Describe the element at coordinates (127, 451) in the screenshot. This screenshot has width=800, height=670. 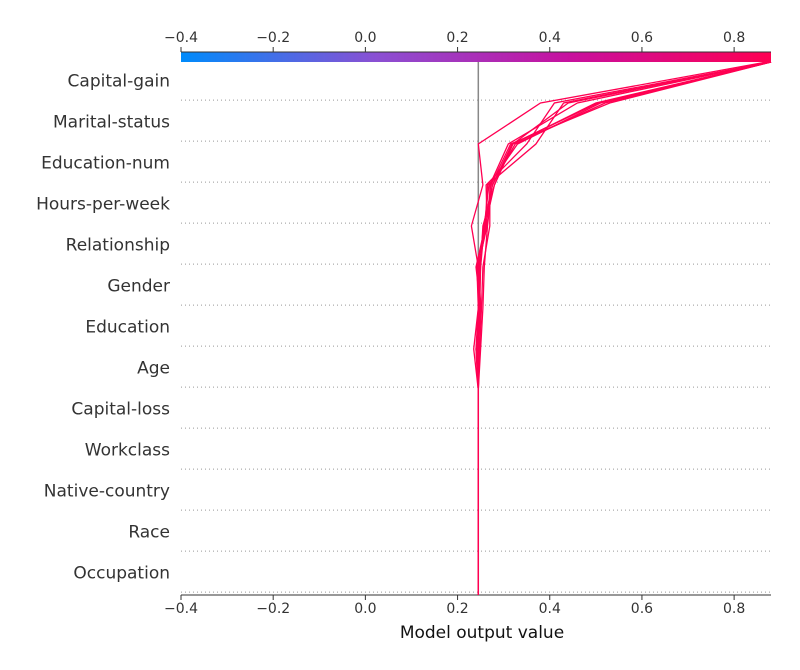
I see `feature-label: Workclass` at that location.